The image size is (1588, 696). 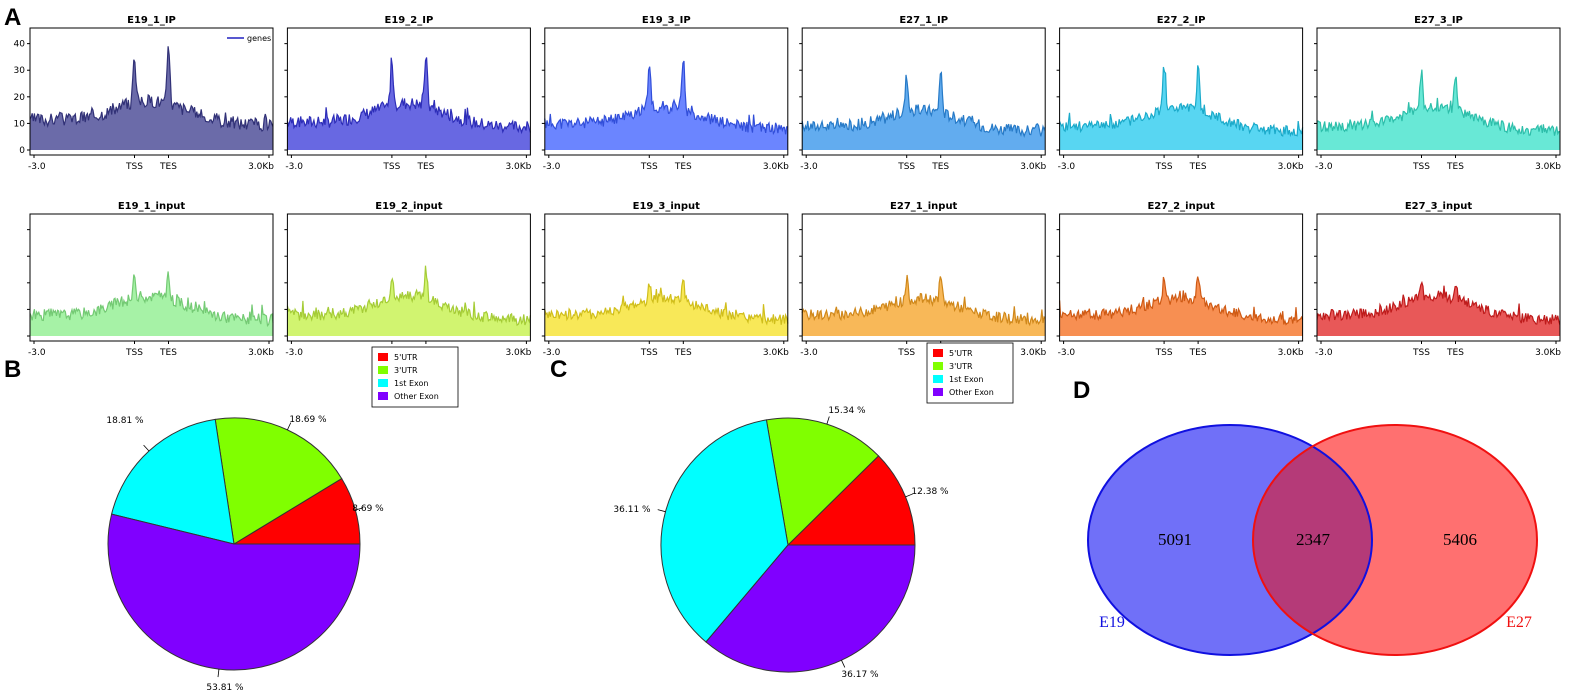 What do you see at coordinates (20, 71) in the screenshot?
I see `y-tick-label: 30` at bounding box center [20, 71].